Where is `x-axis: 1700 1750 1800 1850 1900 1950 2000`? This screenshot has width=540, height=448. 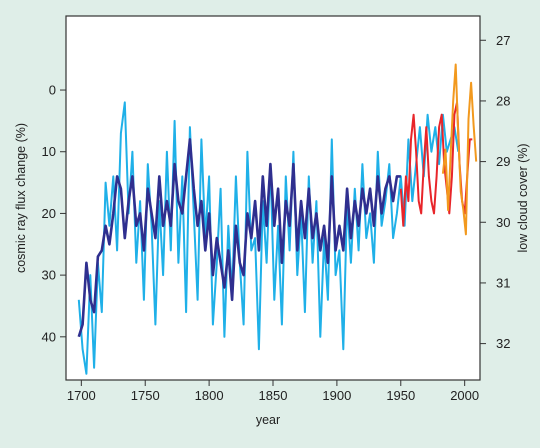 x-axis: 1700 1750 1800 1850 1900 1950 2000 is located at coordinates (273, 391).